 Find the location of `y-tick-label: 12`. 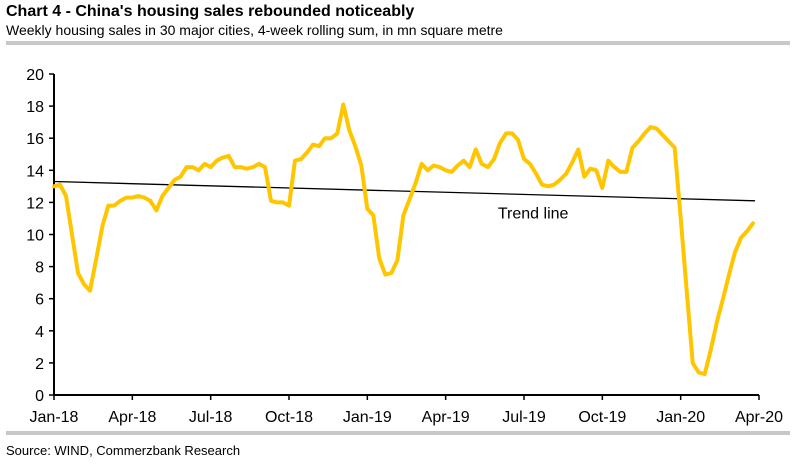

y-tick-label: 12 is located at coordinates (35, 203).